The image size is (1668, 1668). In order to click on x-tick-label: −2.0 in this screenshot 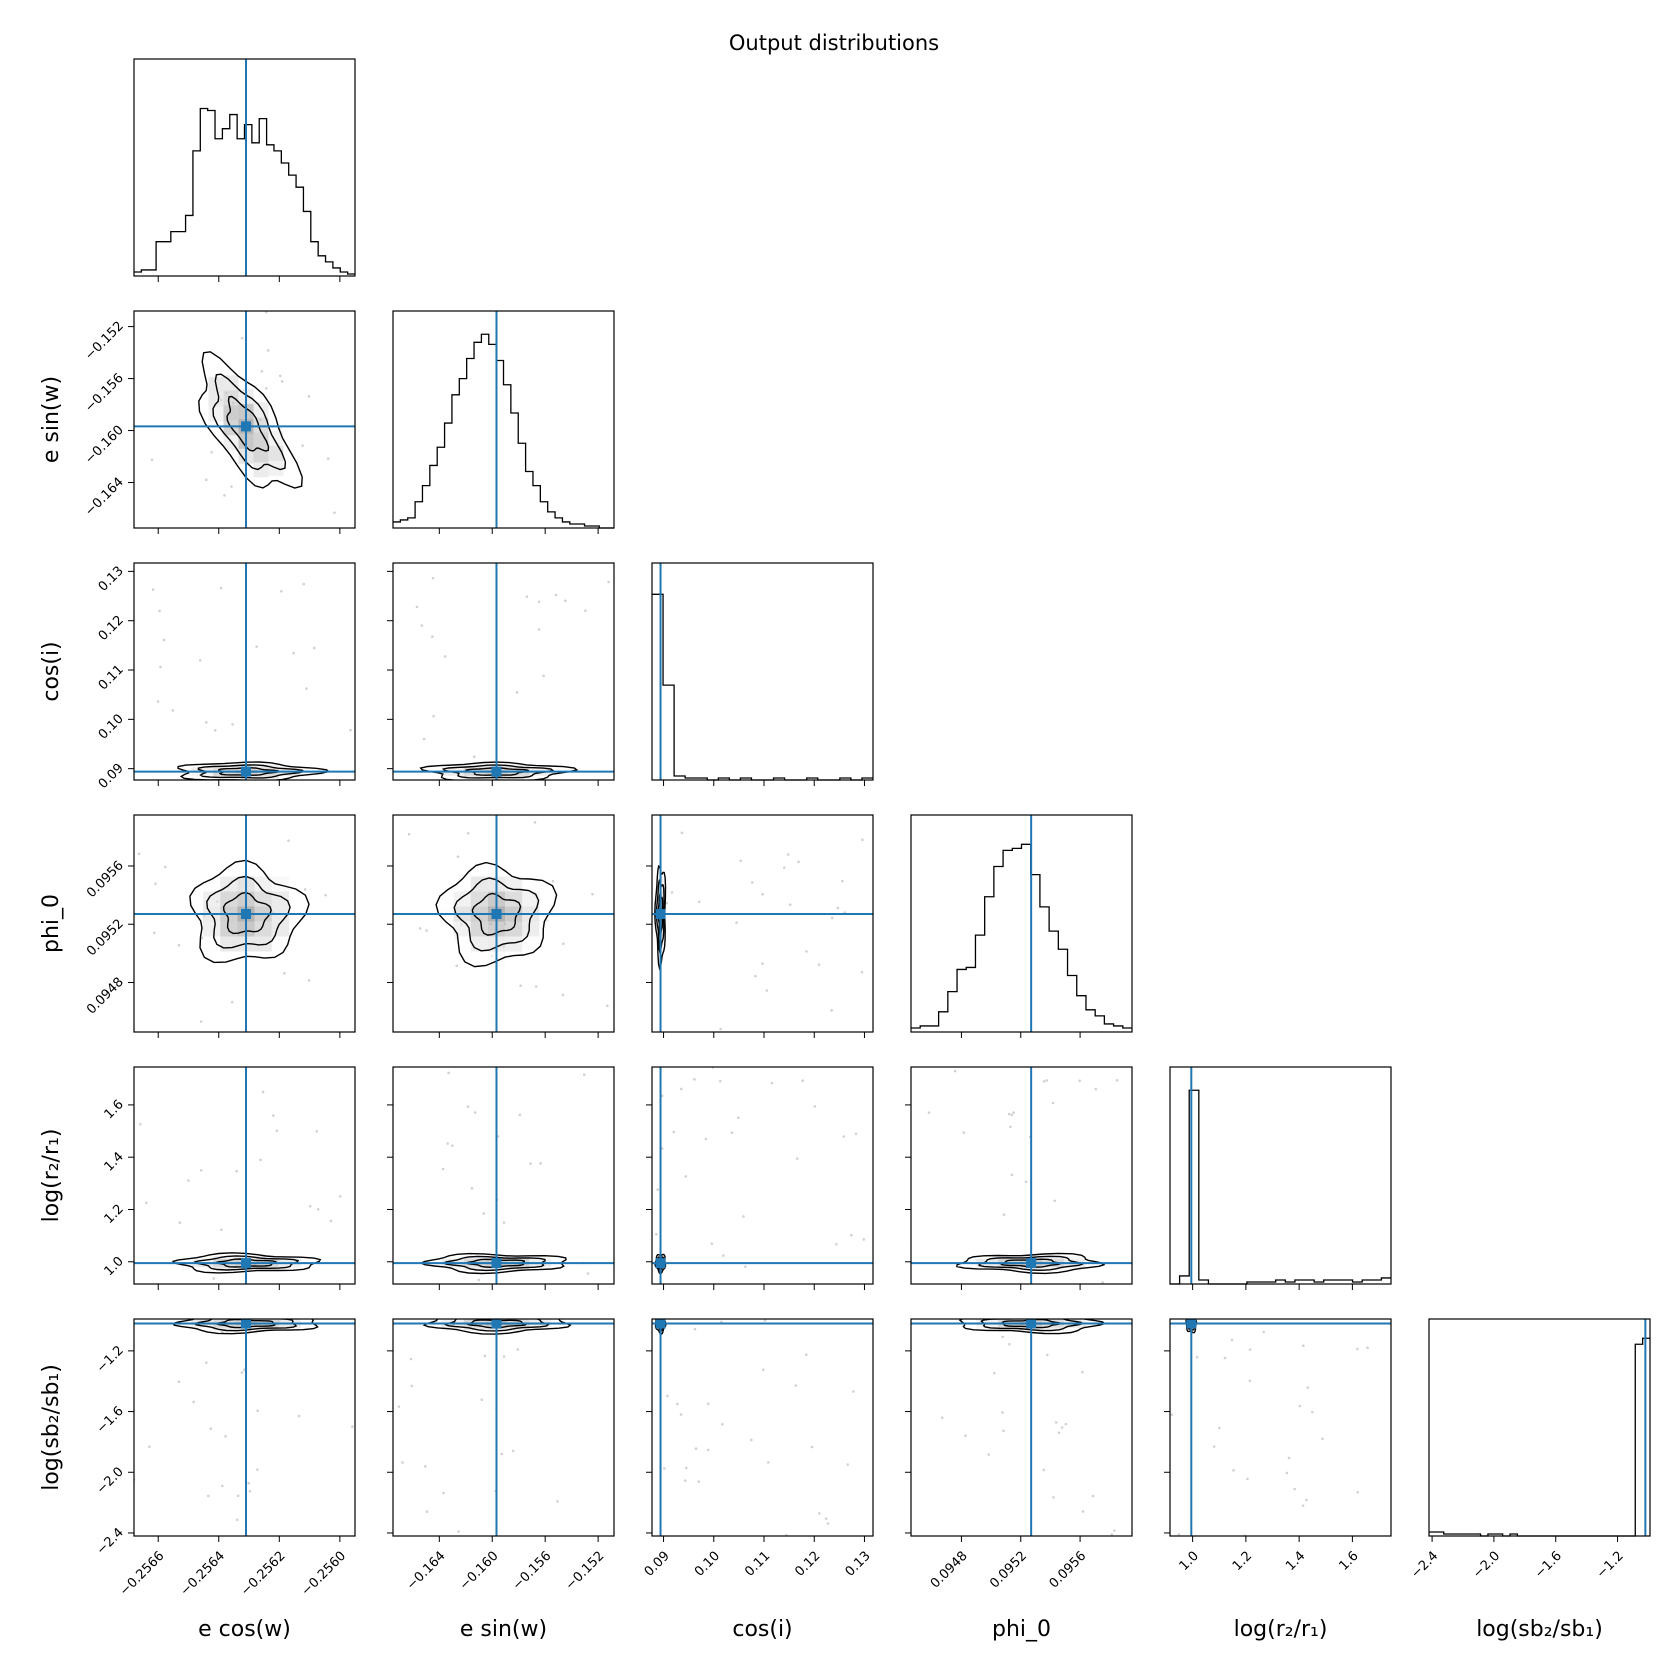, I will do `click(1486, 1565)`.